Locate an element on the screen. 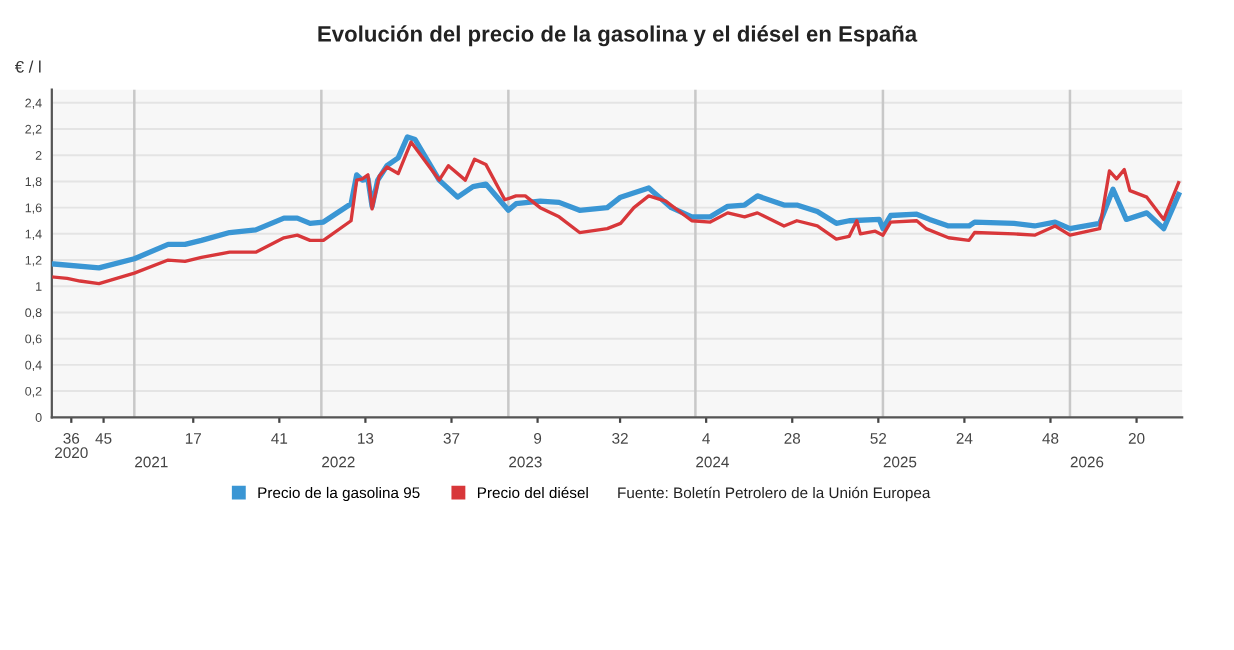 This screenshot has width=1234, height=650. y-axis-title: € / l is located at coordinates (27, 66).